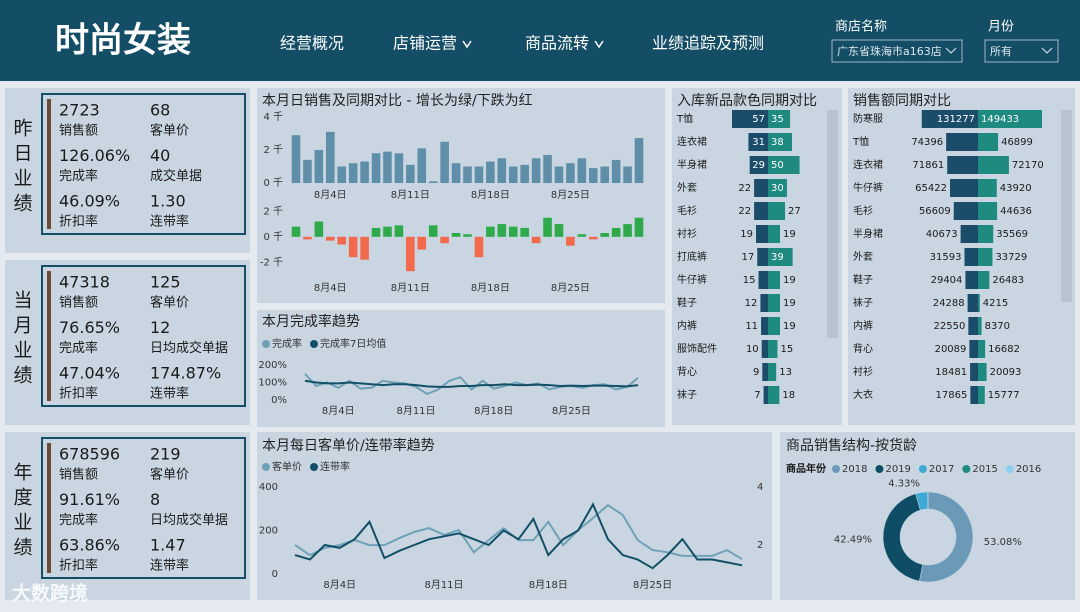  Describe the element at coordinates (950, 326) in the screenshot. I see `data-label: 22550` at that location.